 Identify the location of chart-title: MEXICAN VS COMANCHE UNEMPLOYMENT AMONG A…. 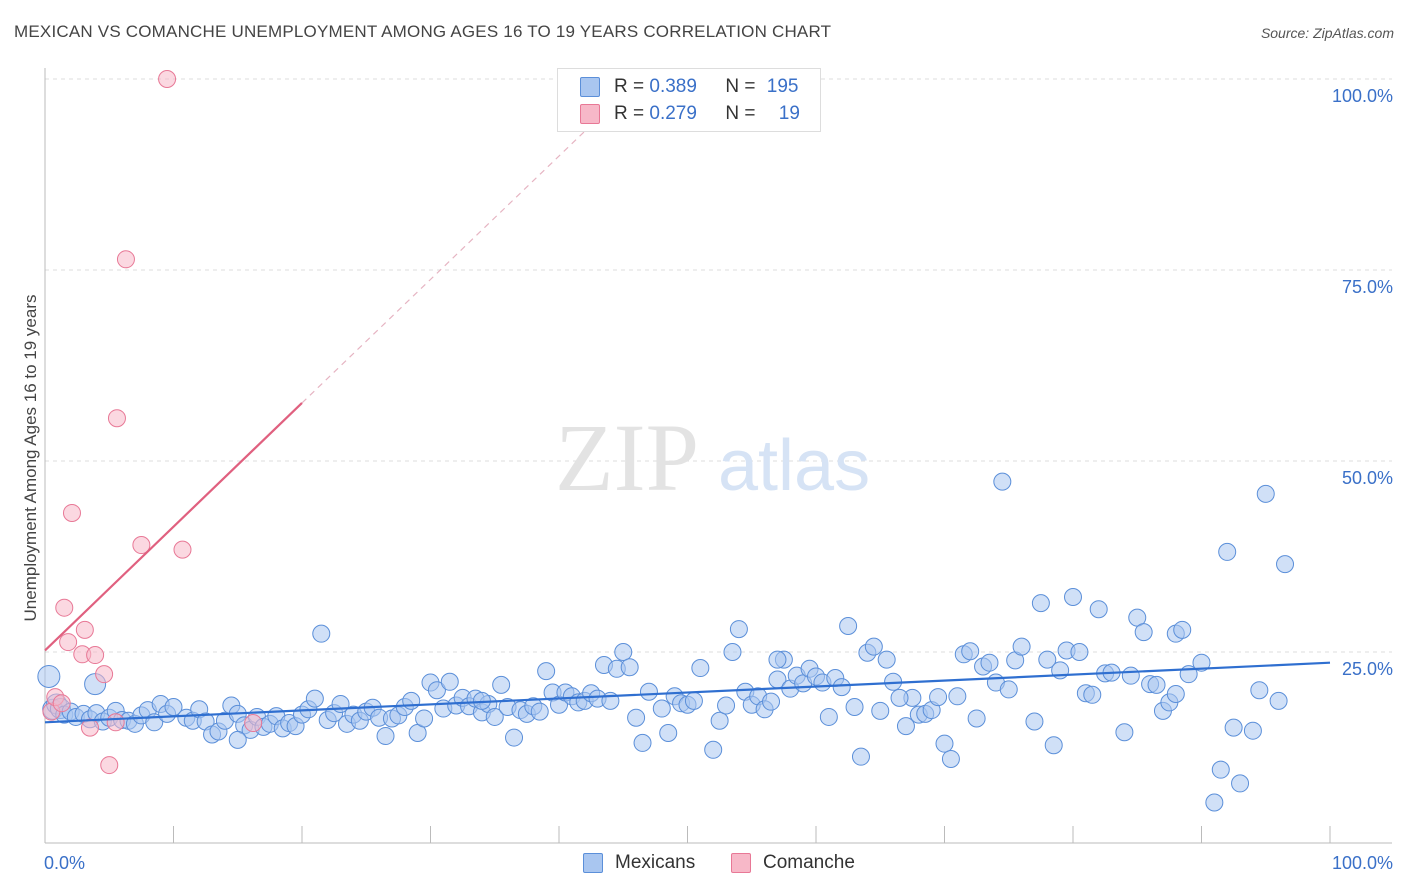
(423, 31).